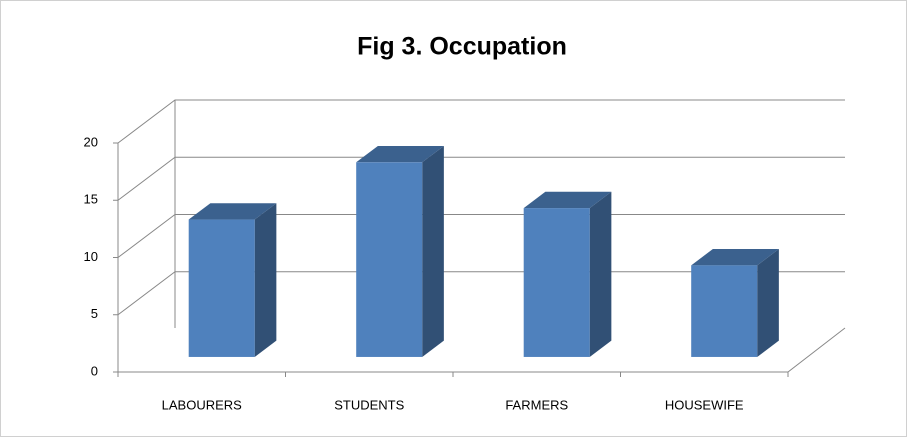 This screenshot has width=907, height=437. I want to click on y-tick-label: 0, so click(94, 370).